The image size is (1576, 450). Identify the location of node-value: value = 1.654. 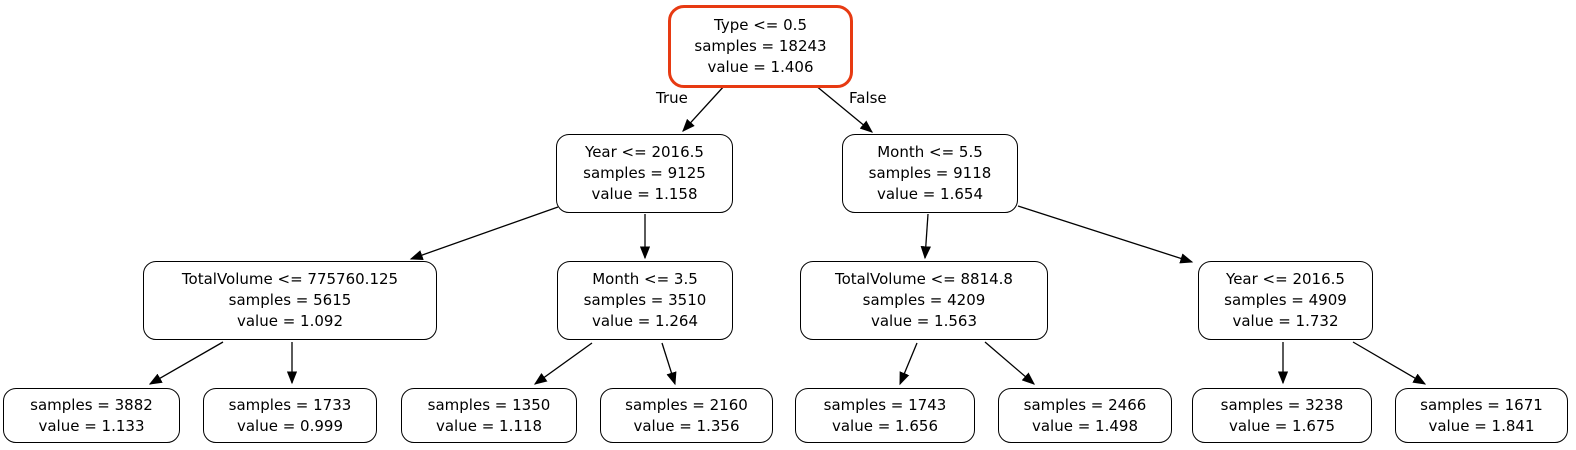
(930, 194).